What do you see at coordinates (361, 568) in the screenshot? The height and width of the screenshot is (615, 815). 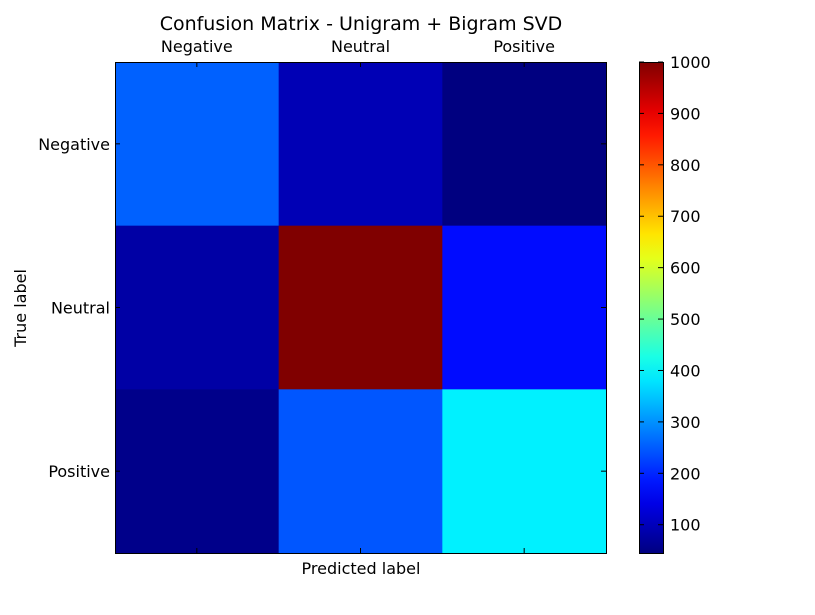 I see `x-axis-label: Predicted label` at bounding box center [361, 568].